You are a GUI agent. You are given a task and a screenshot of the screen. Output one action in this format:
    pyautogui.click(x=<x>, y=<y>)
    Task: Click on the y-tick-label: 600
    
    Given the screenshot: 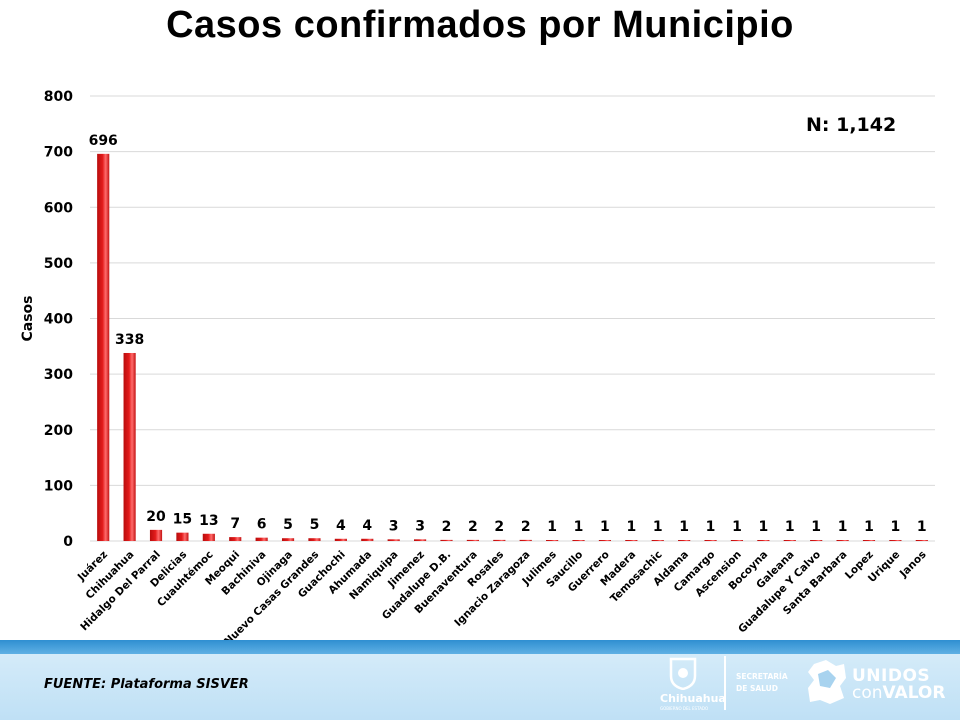 What is the action you would take?
    pyautogui.click(x=58, y=208)
    